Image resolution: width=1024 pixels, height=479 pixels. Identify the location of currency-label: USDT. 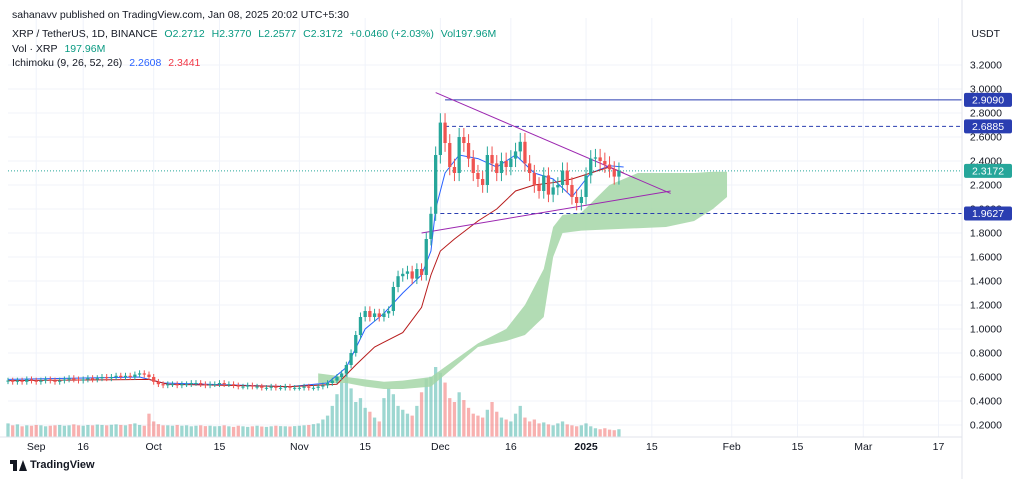
(985, 34).